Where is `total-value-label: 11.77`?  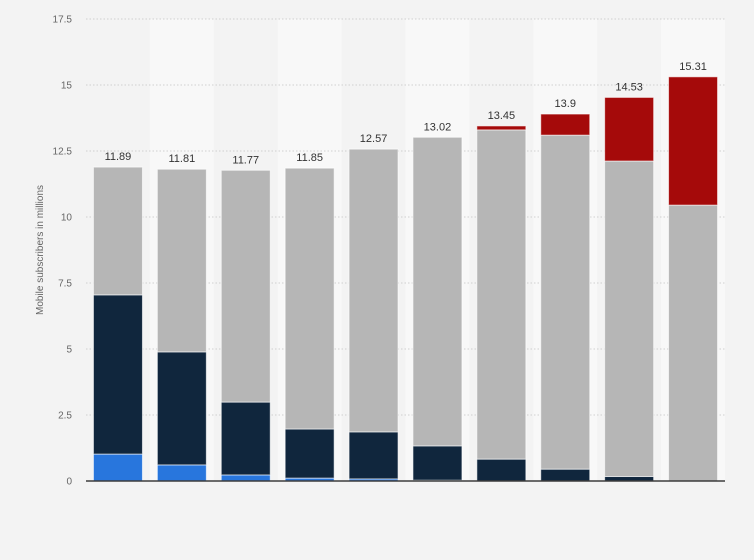 total-value-label: 11.77 is located at coordinates (245, 160).